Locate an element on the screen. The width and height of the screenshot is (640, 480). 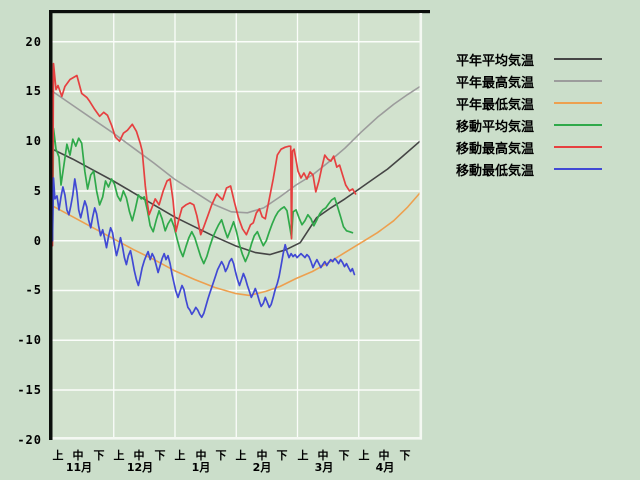
legend-row-5: 移動最低気温 is located at coordinates (529, 169).